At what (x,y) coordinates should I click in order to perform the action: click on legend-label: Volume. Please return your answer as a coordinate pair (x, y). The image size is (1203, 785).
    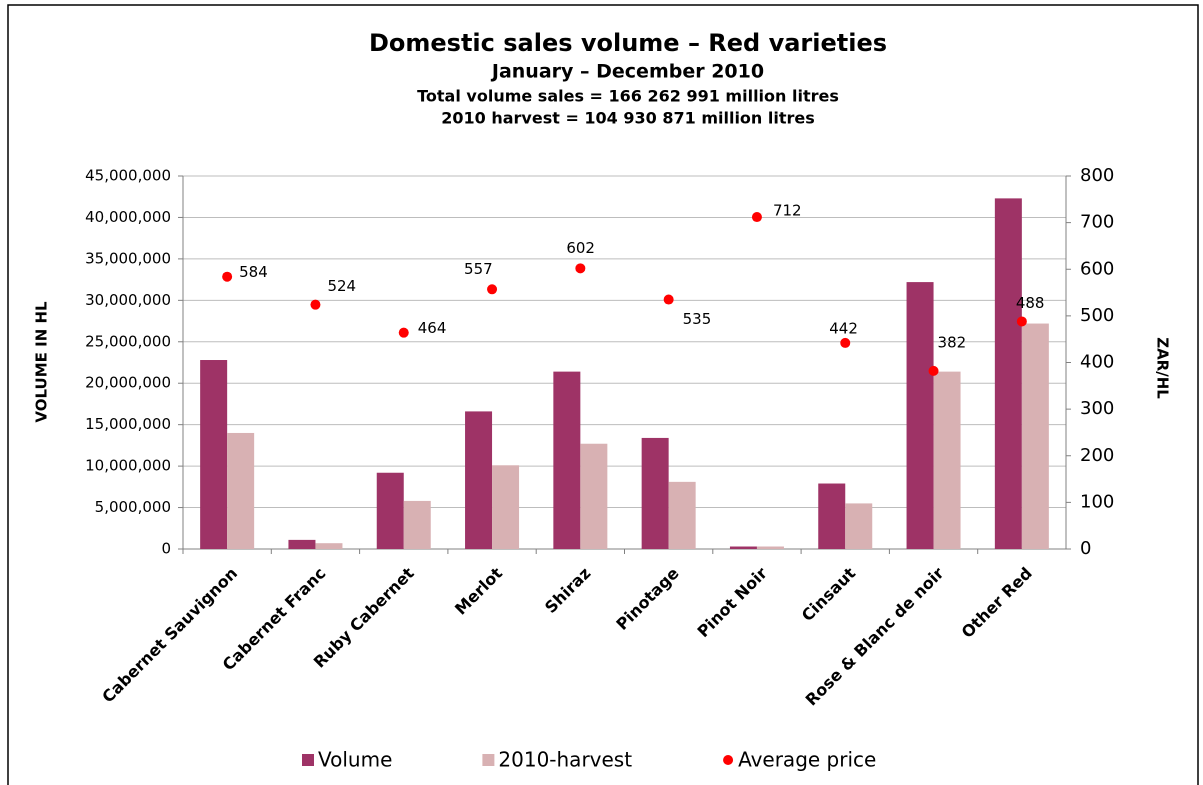
    Looking at the image, I should click on (355, 760).